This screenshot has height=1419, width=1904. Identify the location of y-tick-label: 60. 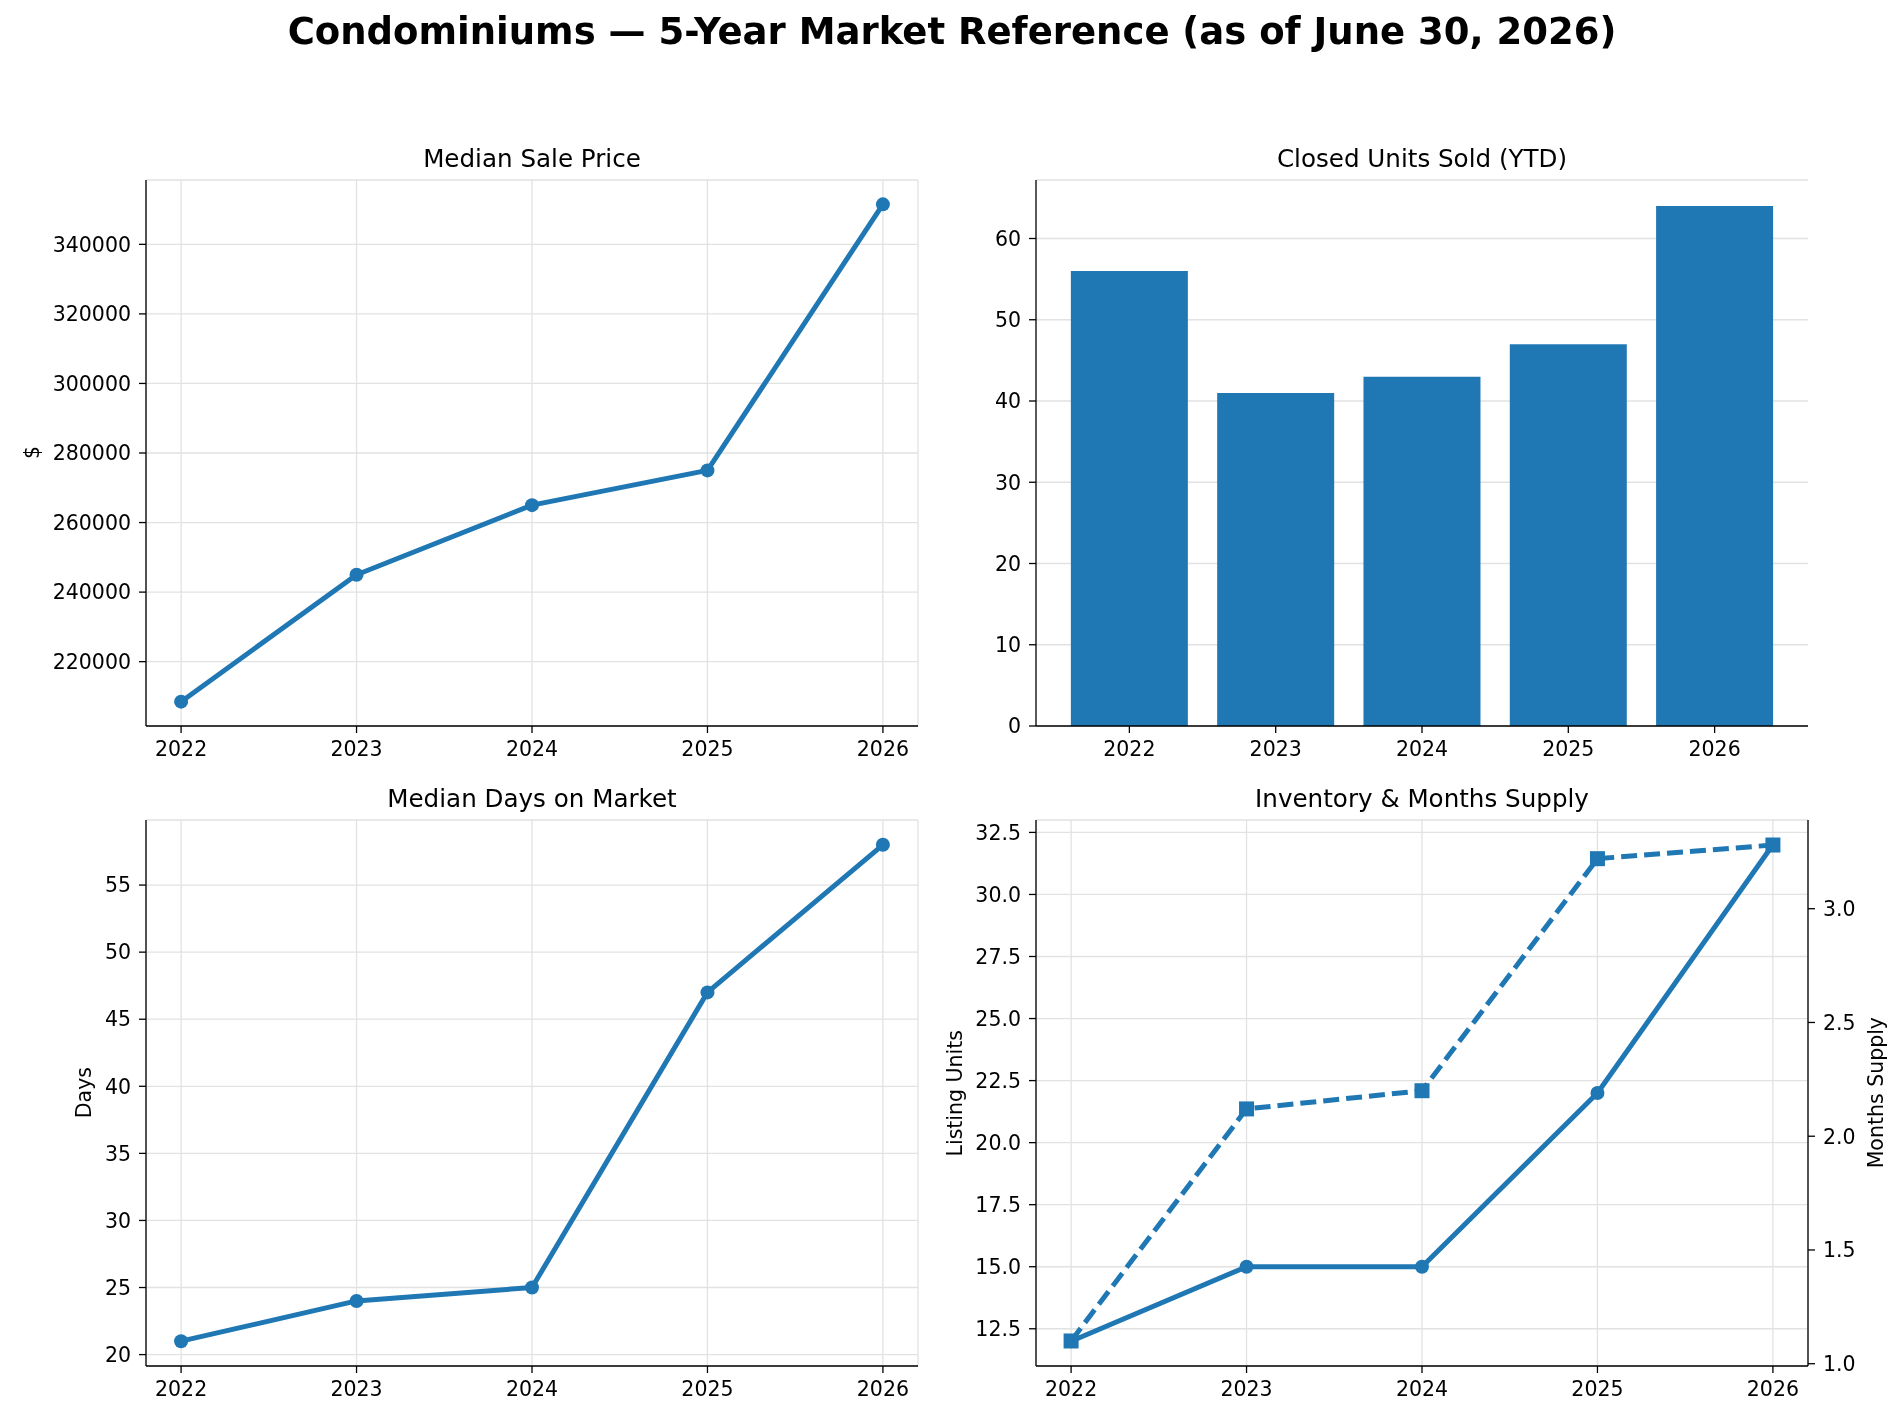
(1007, 238).